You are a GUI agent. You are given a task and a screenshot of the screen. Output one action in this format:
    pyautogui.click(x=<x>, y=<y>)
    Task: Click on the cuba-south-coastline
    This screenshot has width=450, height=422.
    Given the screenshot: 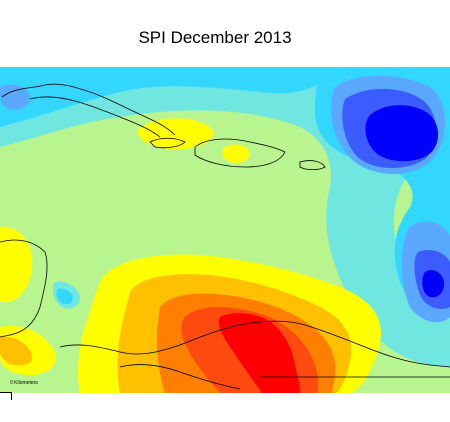 What is the action you would take?
    pyautogui.click(x=95, y=117)
    